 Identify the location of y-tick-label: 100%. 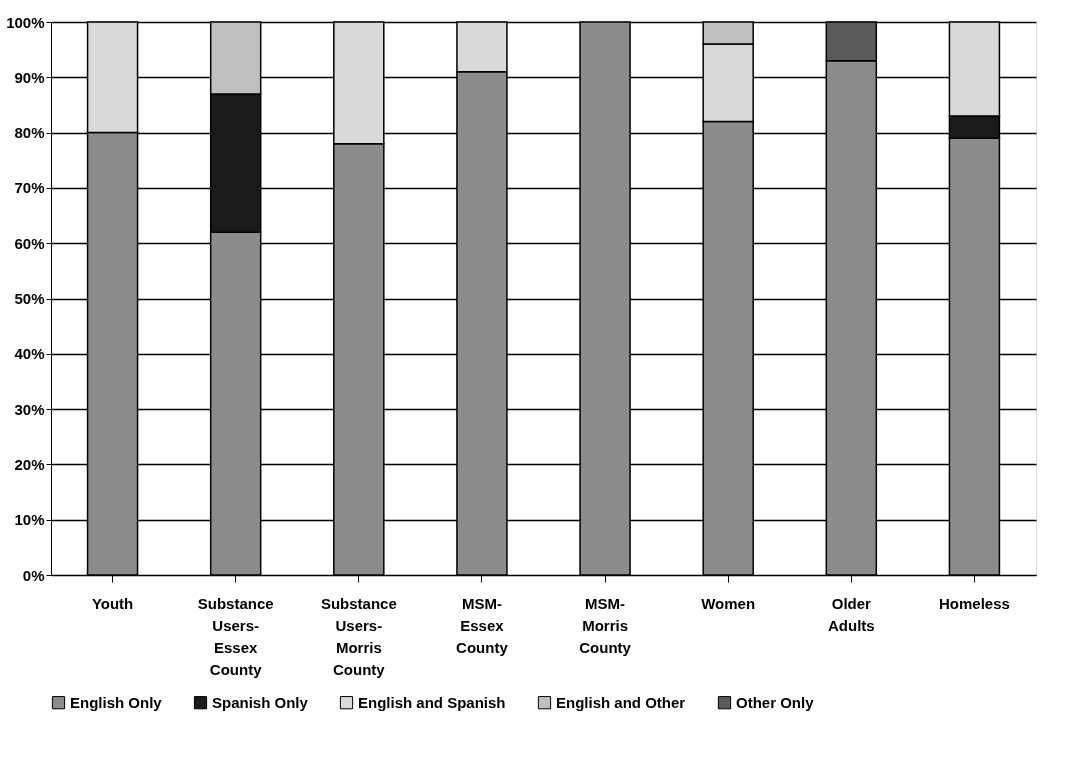
(25, 22).